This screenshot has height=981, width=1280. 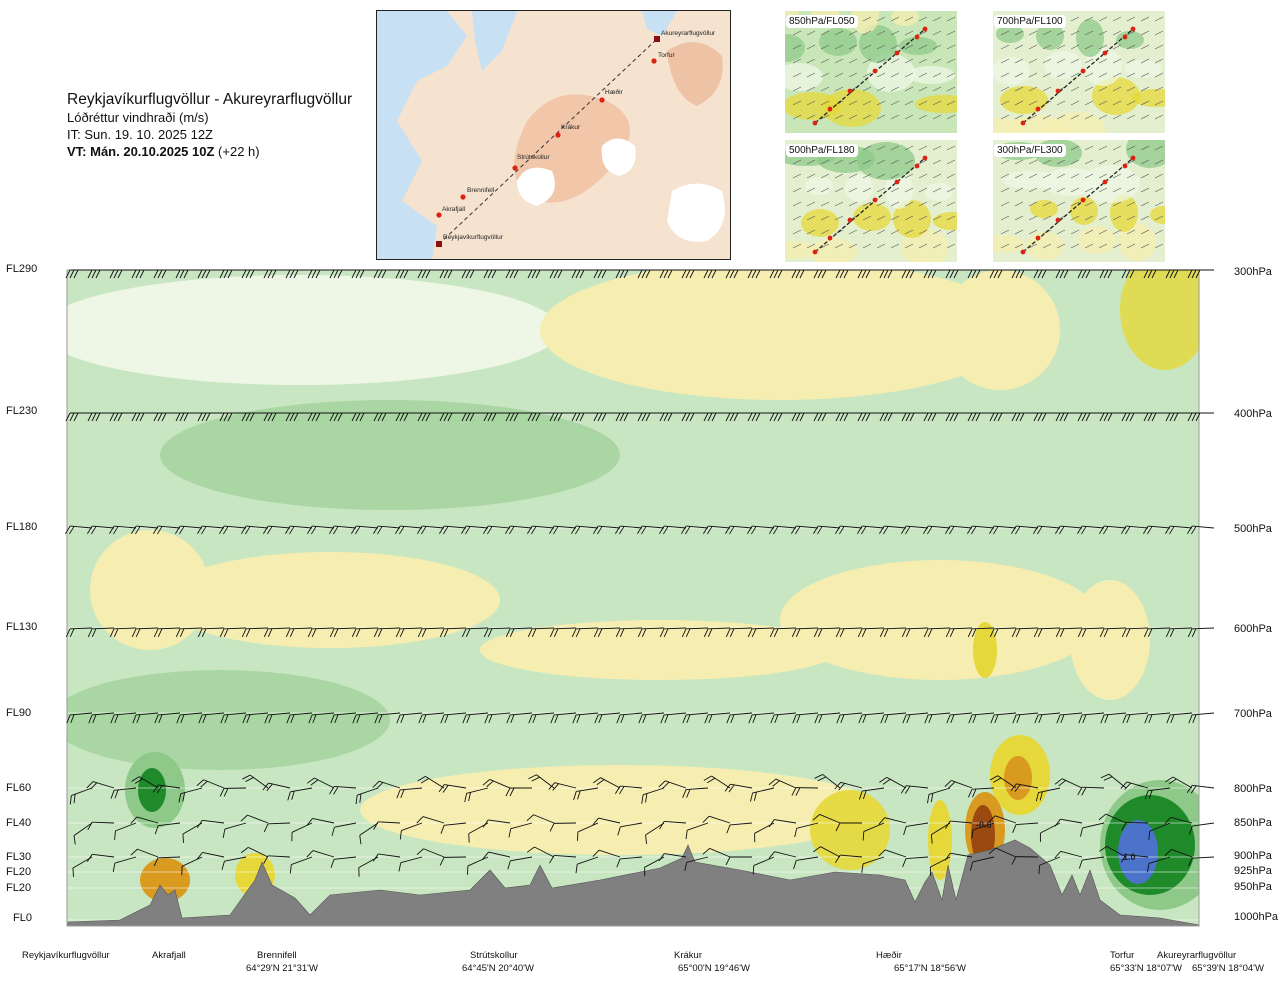 I want to click on map-label-strutskollur: Strútskollur, so click(x=533, y=157).